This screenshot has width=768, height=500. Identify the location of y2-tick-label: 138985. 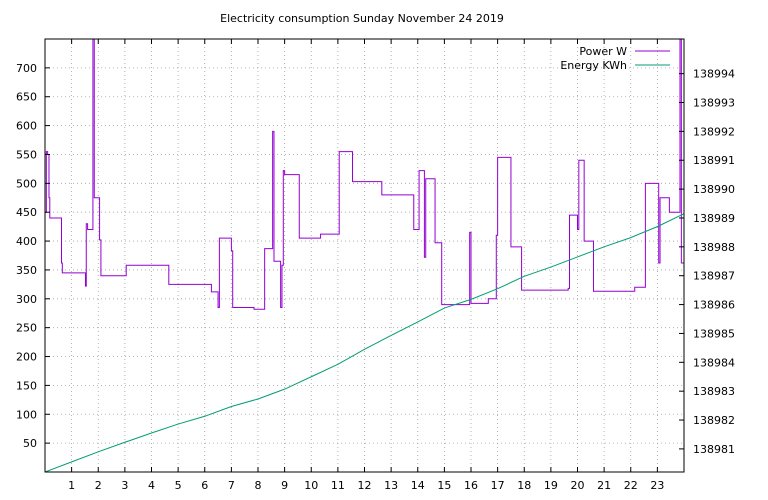
(714, 333).